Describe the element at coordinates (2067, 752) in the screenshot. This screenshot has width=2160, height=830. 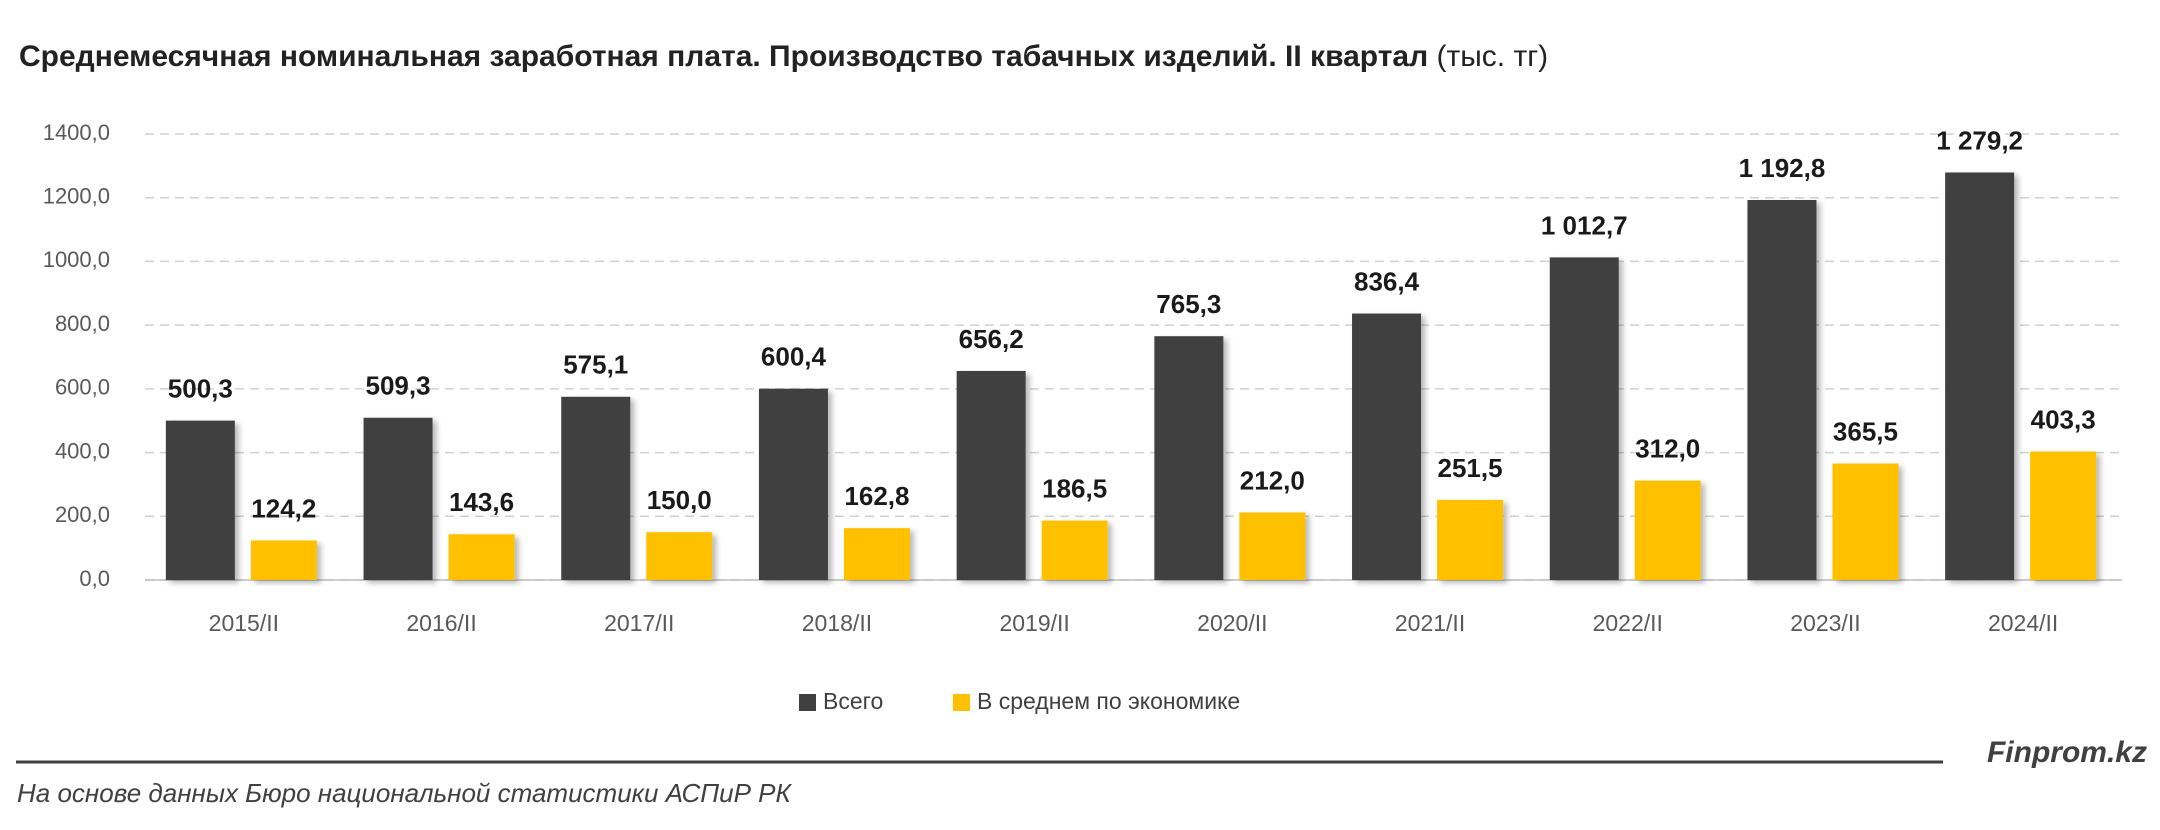
I see `watermark: Finprom.kz` at that location.